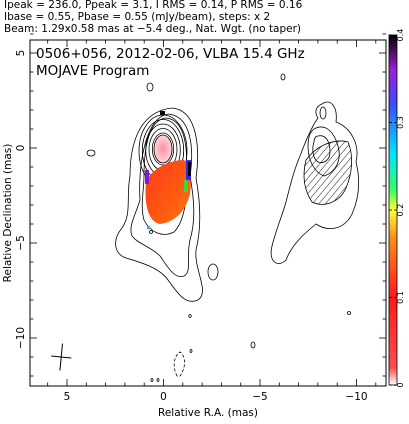  Describe the element at coordinates (148, 227) in the screenshot. I see `pol-edge-strip-lightblue` at that location.